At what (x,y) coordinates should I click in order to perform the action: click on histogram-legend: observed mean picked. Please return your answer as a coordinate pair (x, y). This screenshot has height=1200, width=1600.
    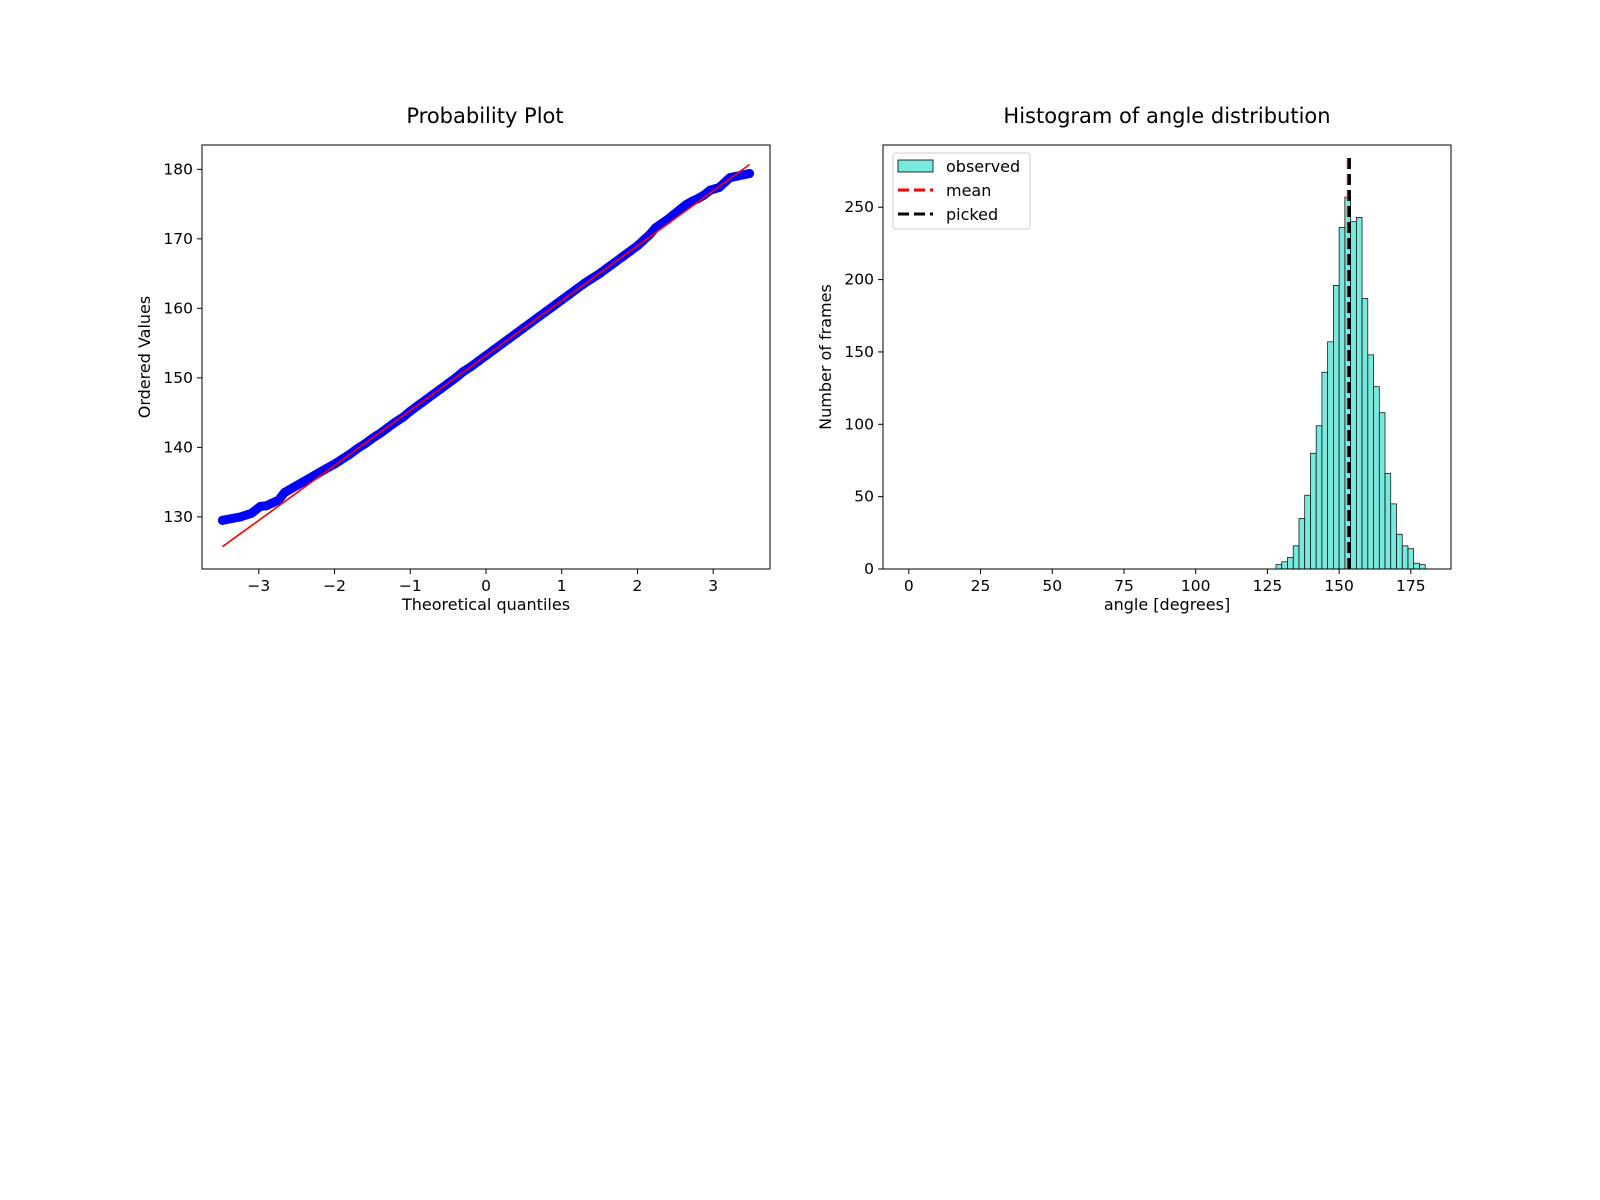
    Looking at the image, I should click on (961, 191).